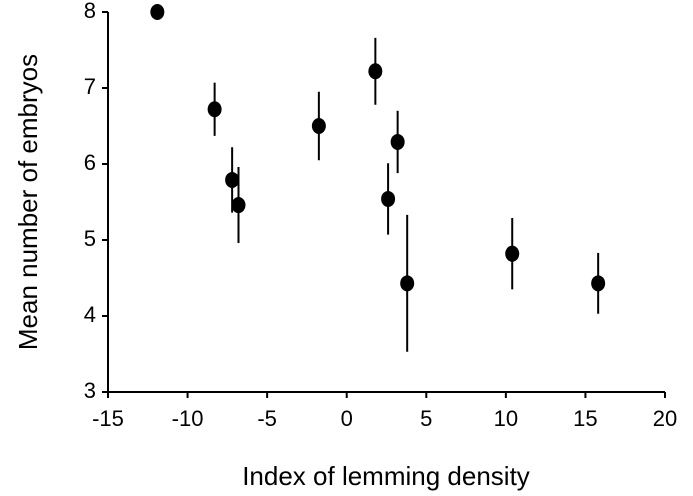 The height and width of the screenshot is (496, 693). Describe the element at coordinates (347, 418) in the screenshot. I see `x-tick-label: 0` at that location.